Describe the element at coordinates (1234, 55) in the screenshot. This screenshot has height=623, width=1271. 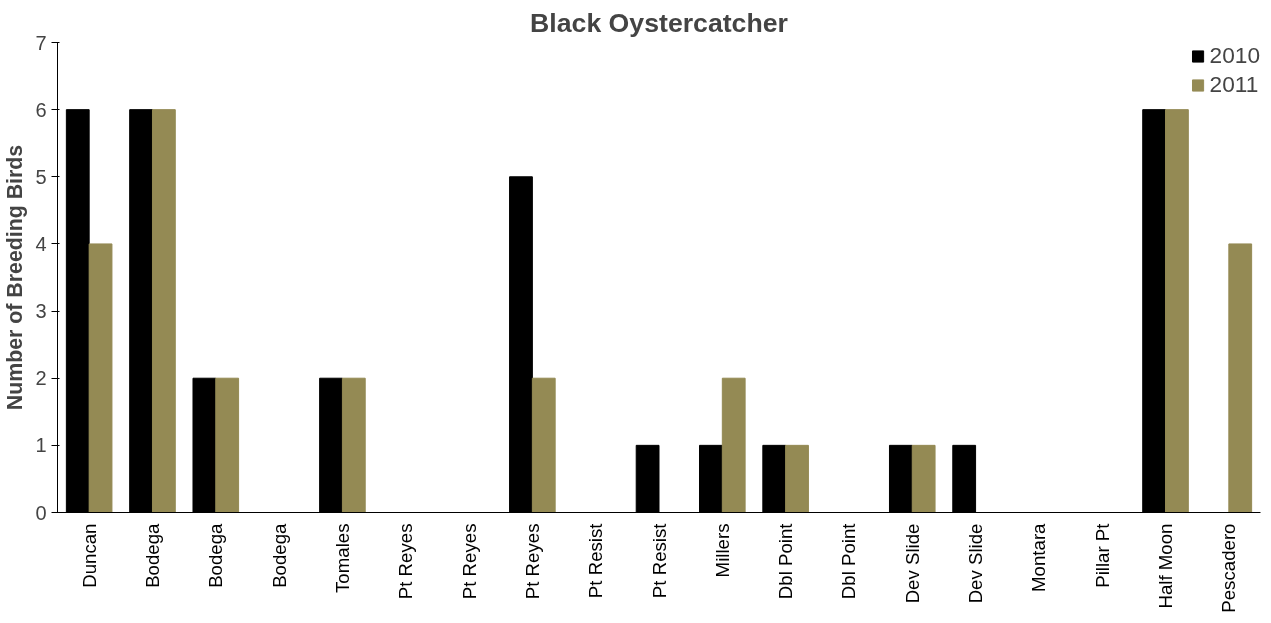
I see `legend-label: 2010` at that location.